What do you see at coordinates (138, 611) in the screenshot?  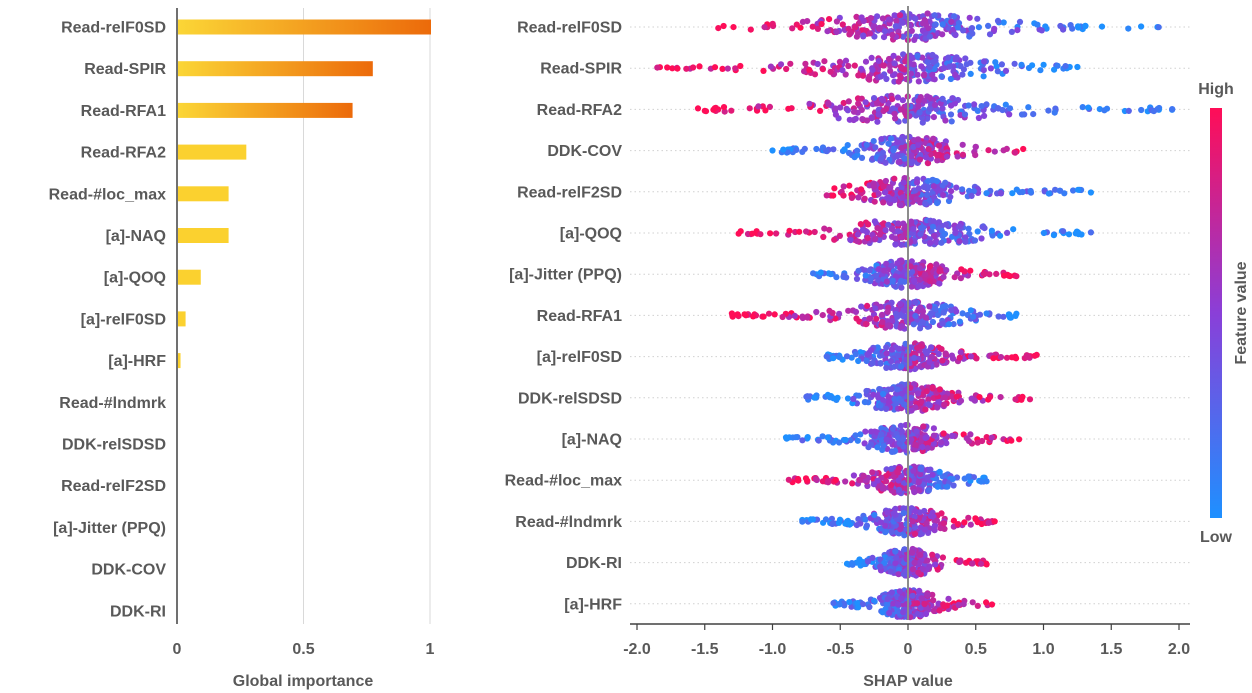 I see `category-label: DDK-RI` at bounding box center [138, 611].